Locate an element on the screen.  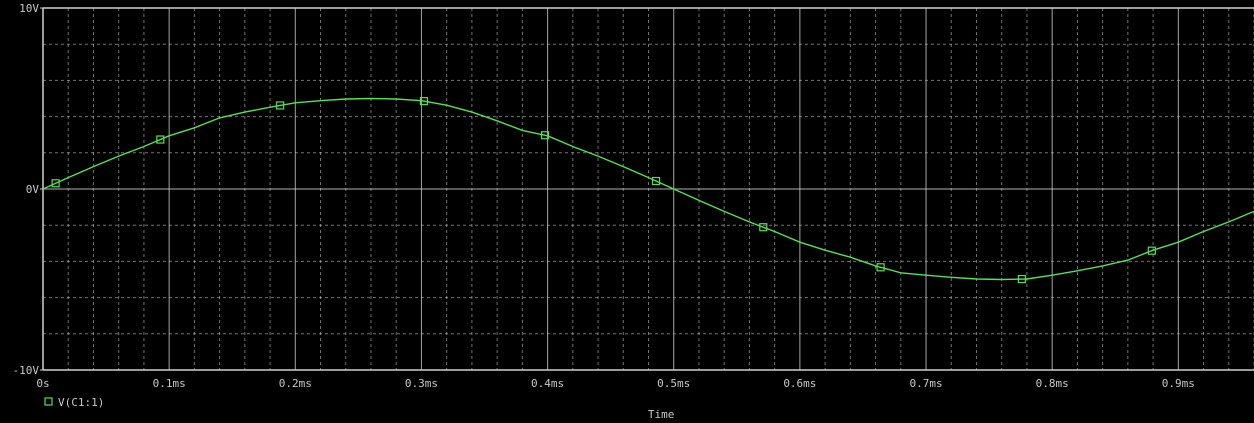
y-tick-label: -10V is located at coordinates (26, 370).